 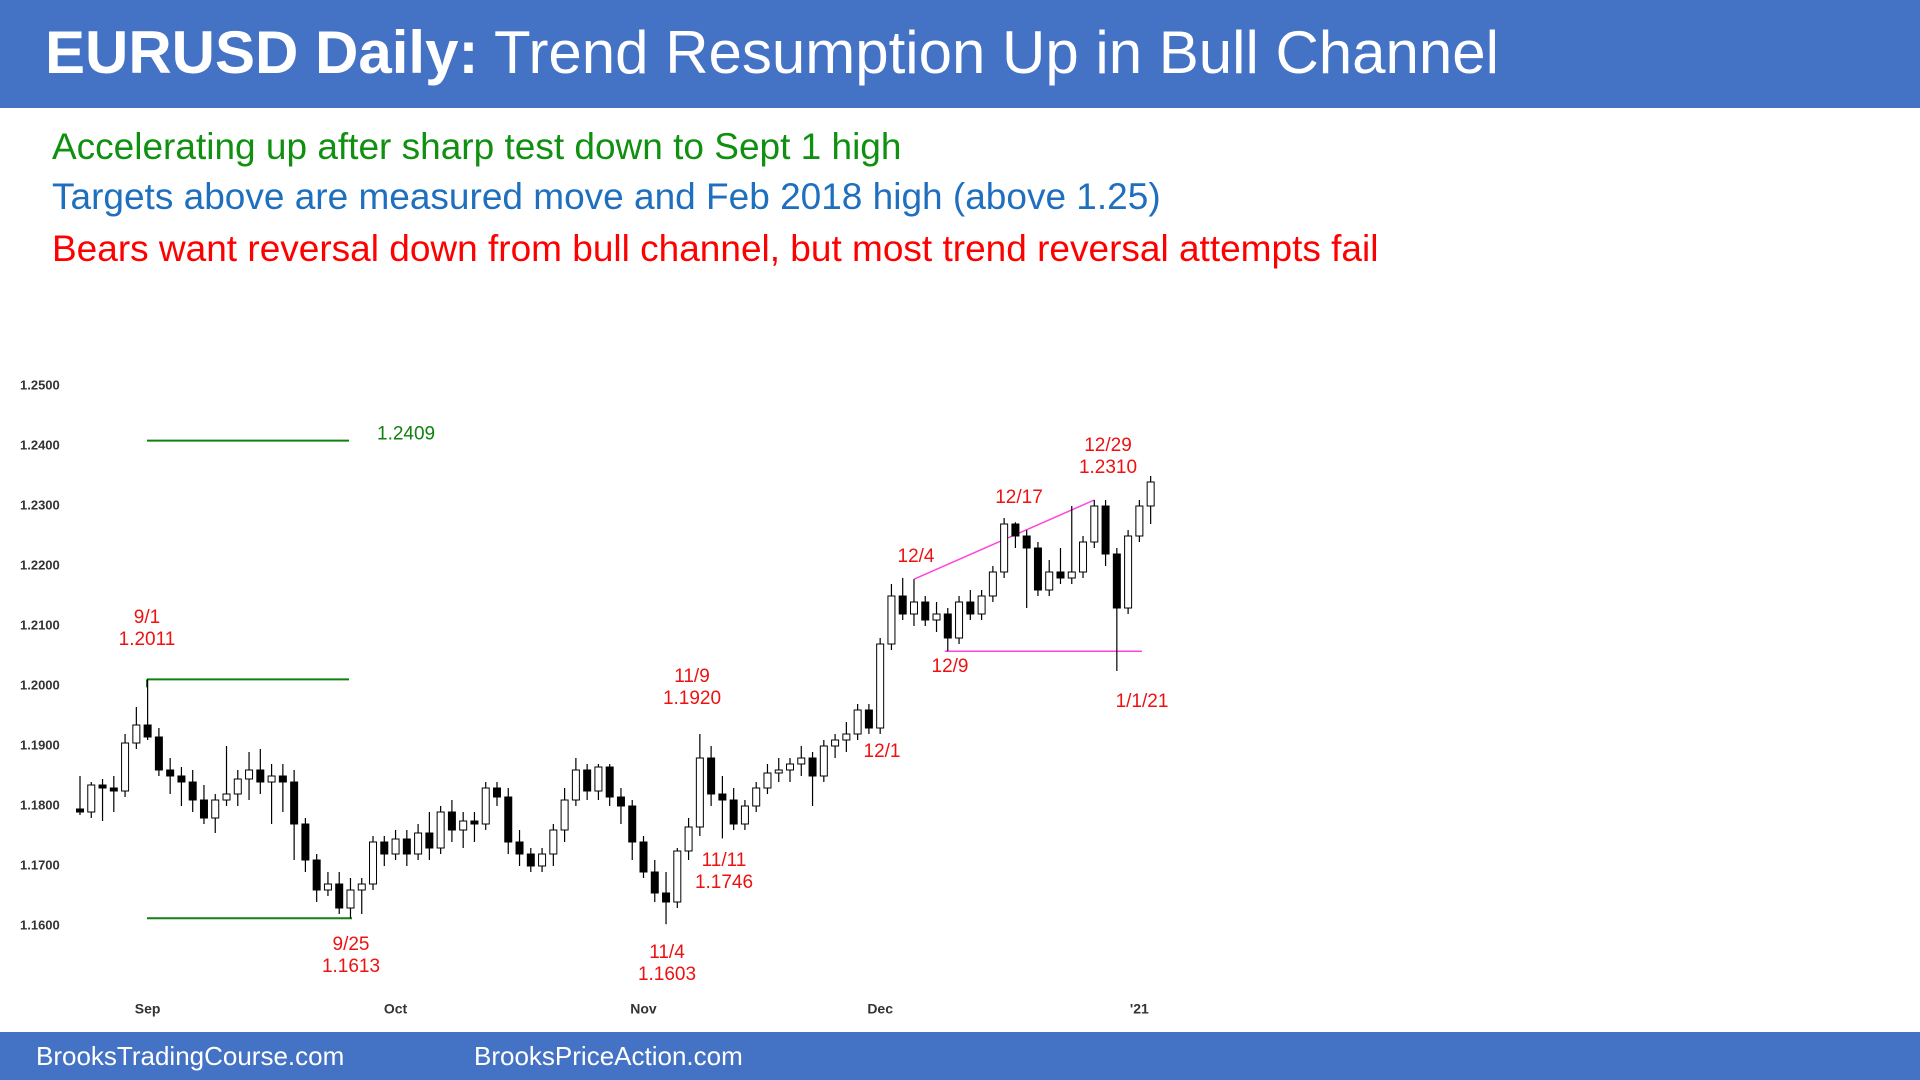 What do you see at coordinates (190, 1056) in the screenshot?
I see `footer-text: BrooksTradingCourse.com` at bounding box center [190, 1056].